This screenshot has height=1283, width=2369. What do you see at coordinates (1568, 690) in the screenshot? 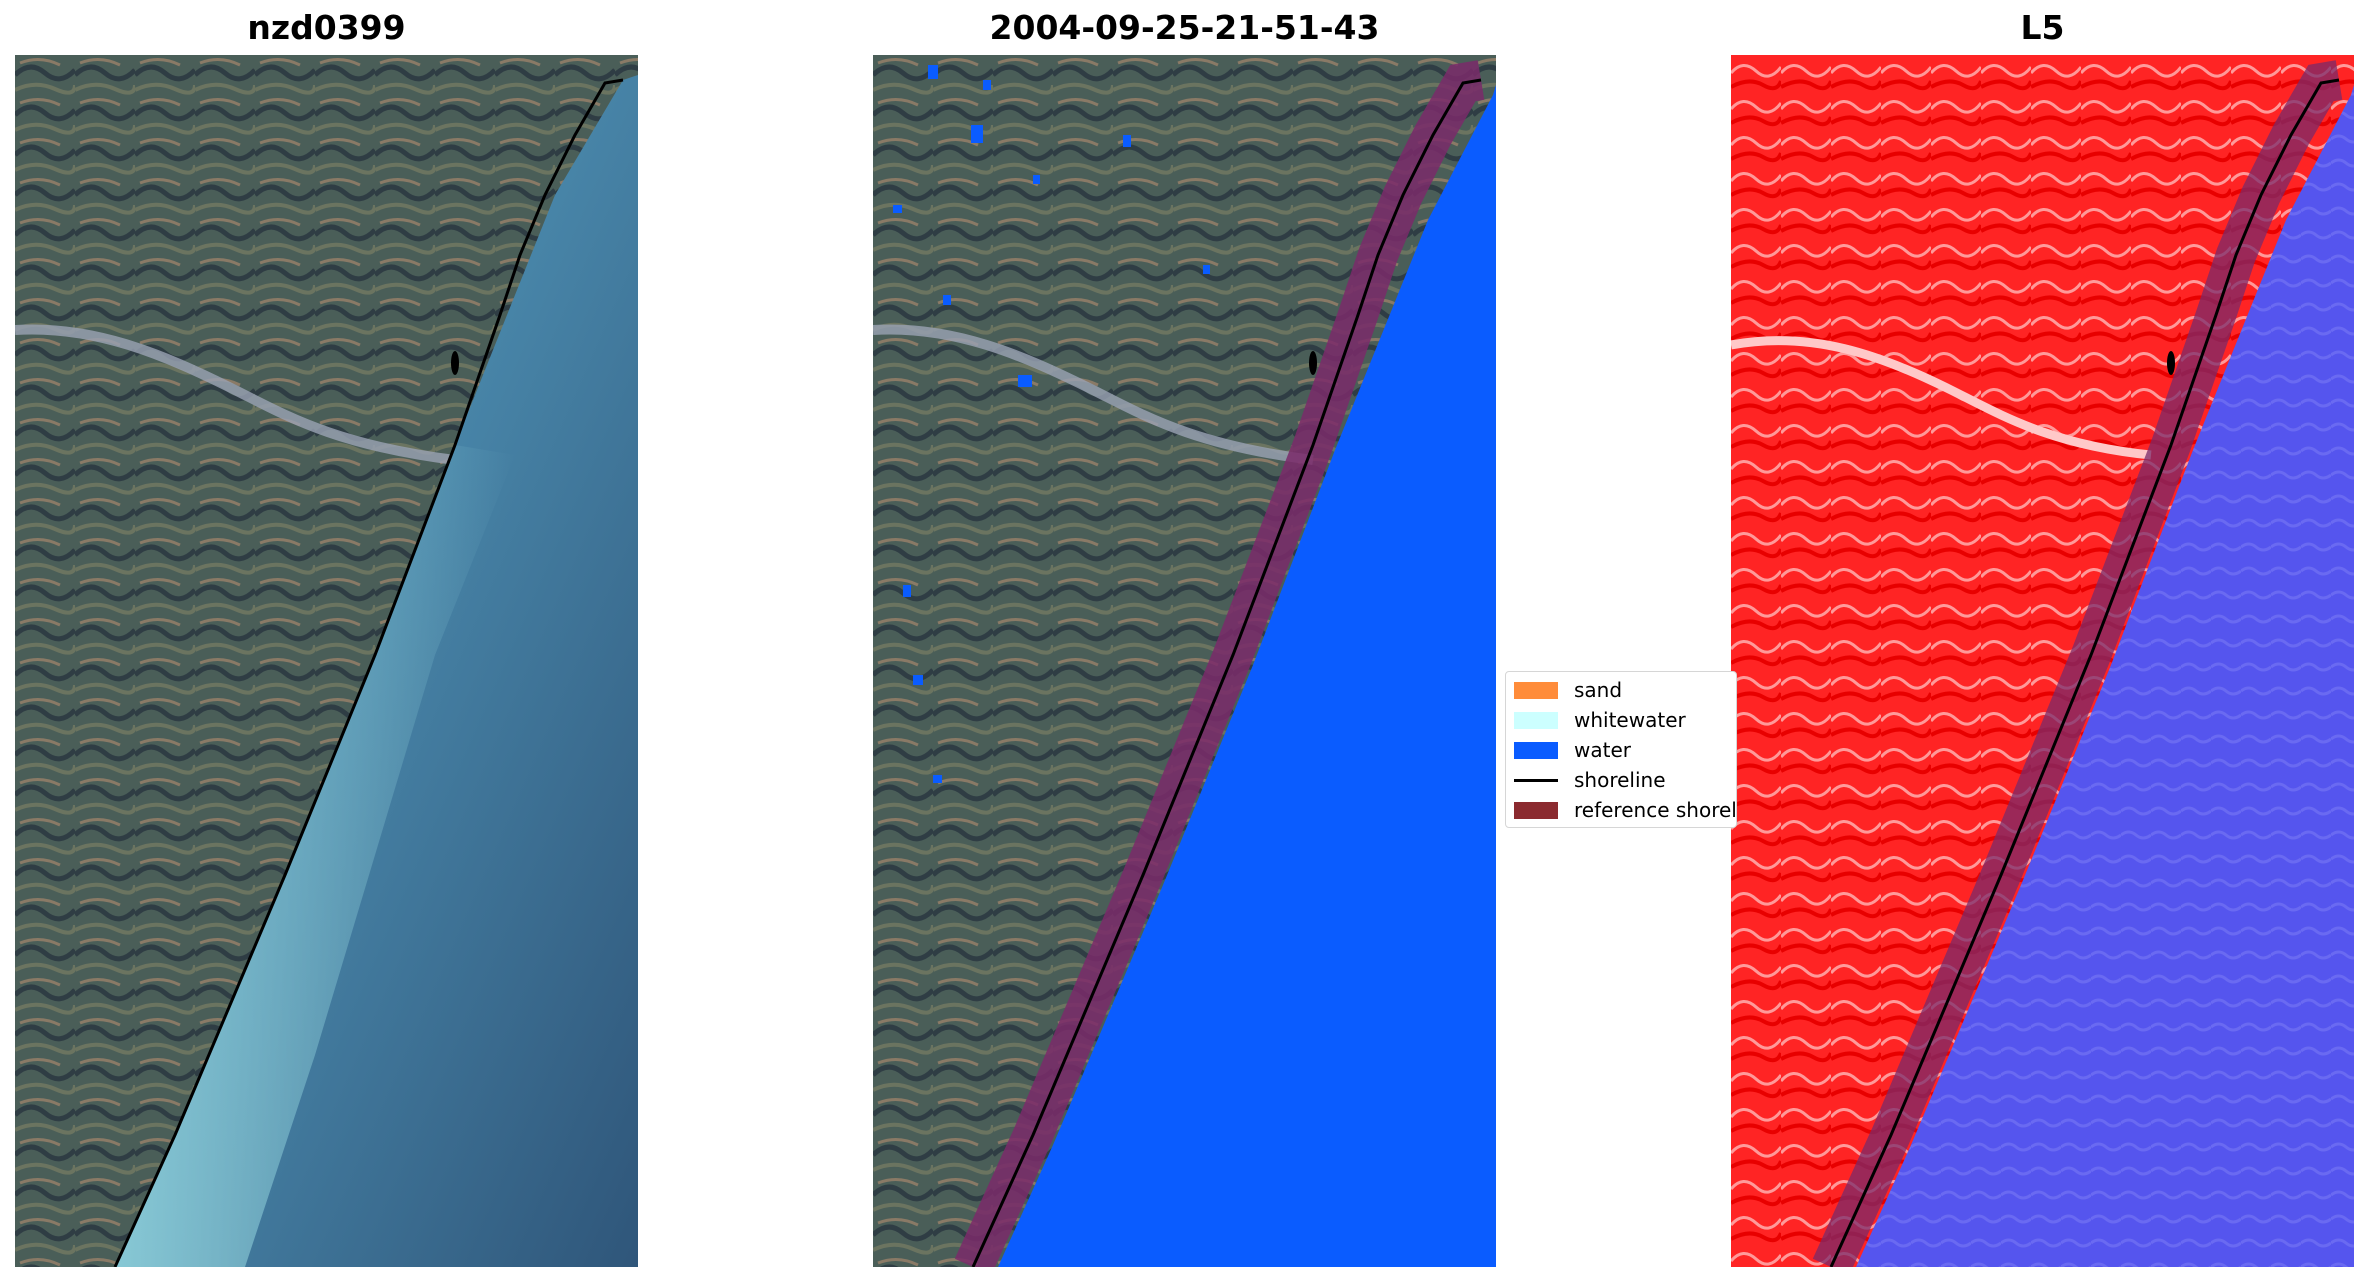
I see `legend-item-sand: sand` at bounding box center [1568, 690].